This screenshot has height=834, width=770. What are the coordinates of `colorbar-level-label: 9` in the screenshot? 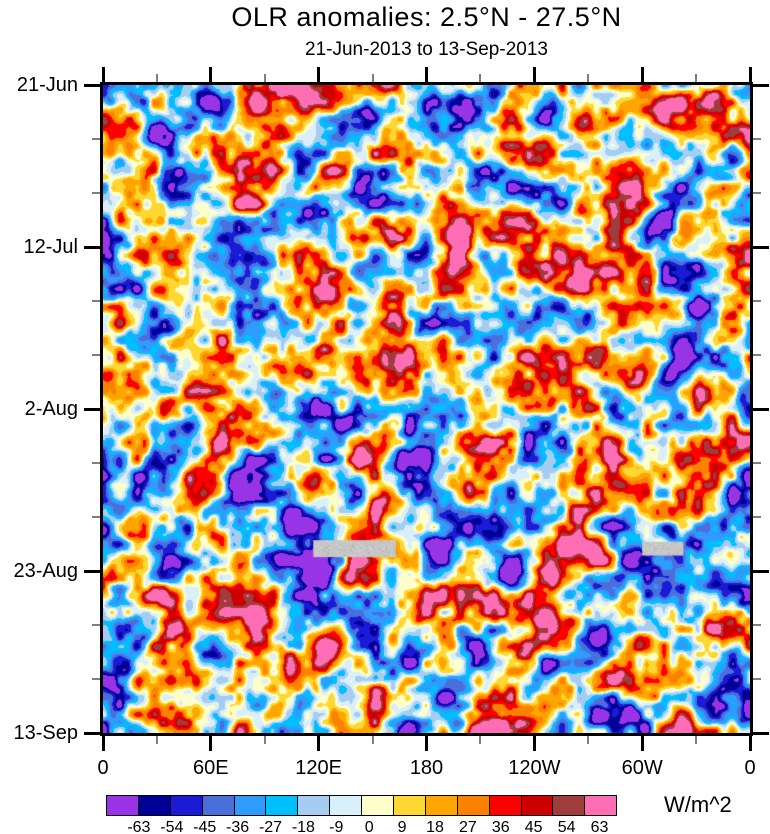 It's located at (402, 826).